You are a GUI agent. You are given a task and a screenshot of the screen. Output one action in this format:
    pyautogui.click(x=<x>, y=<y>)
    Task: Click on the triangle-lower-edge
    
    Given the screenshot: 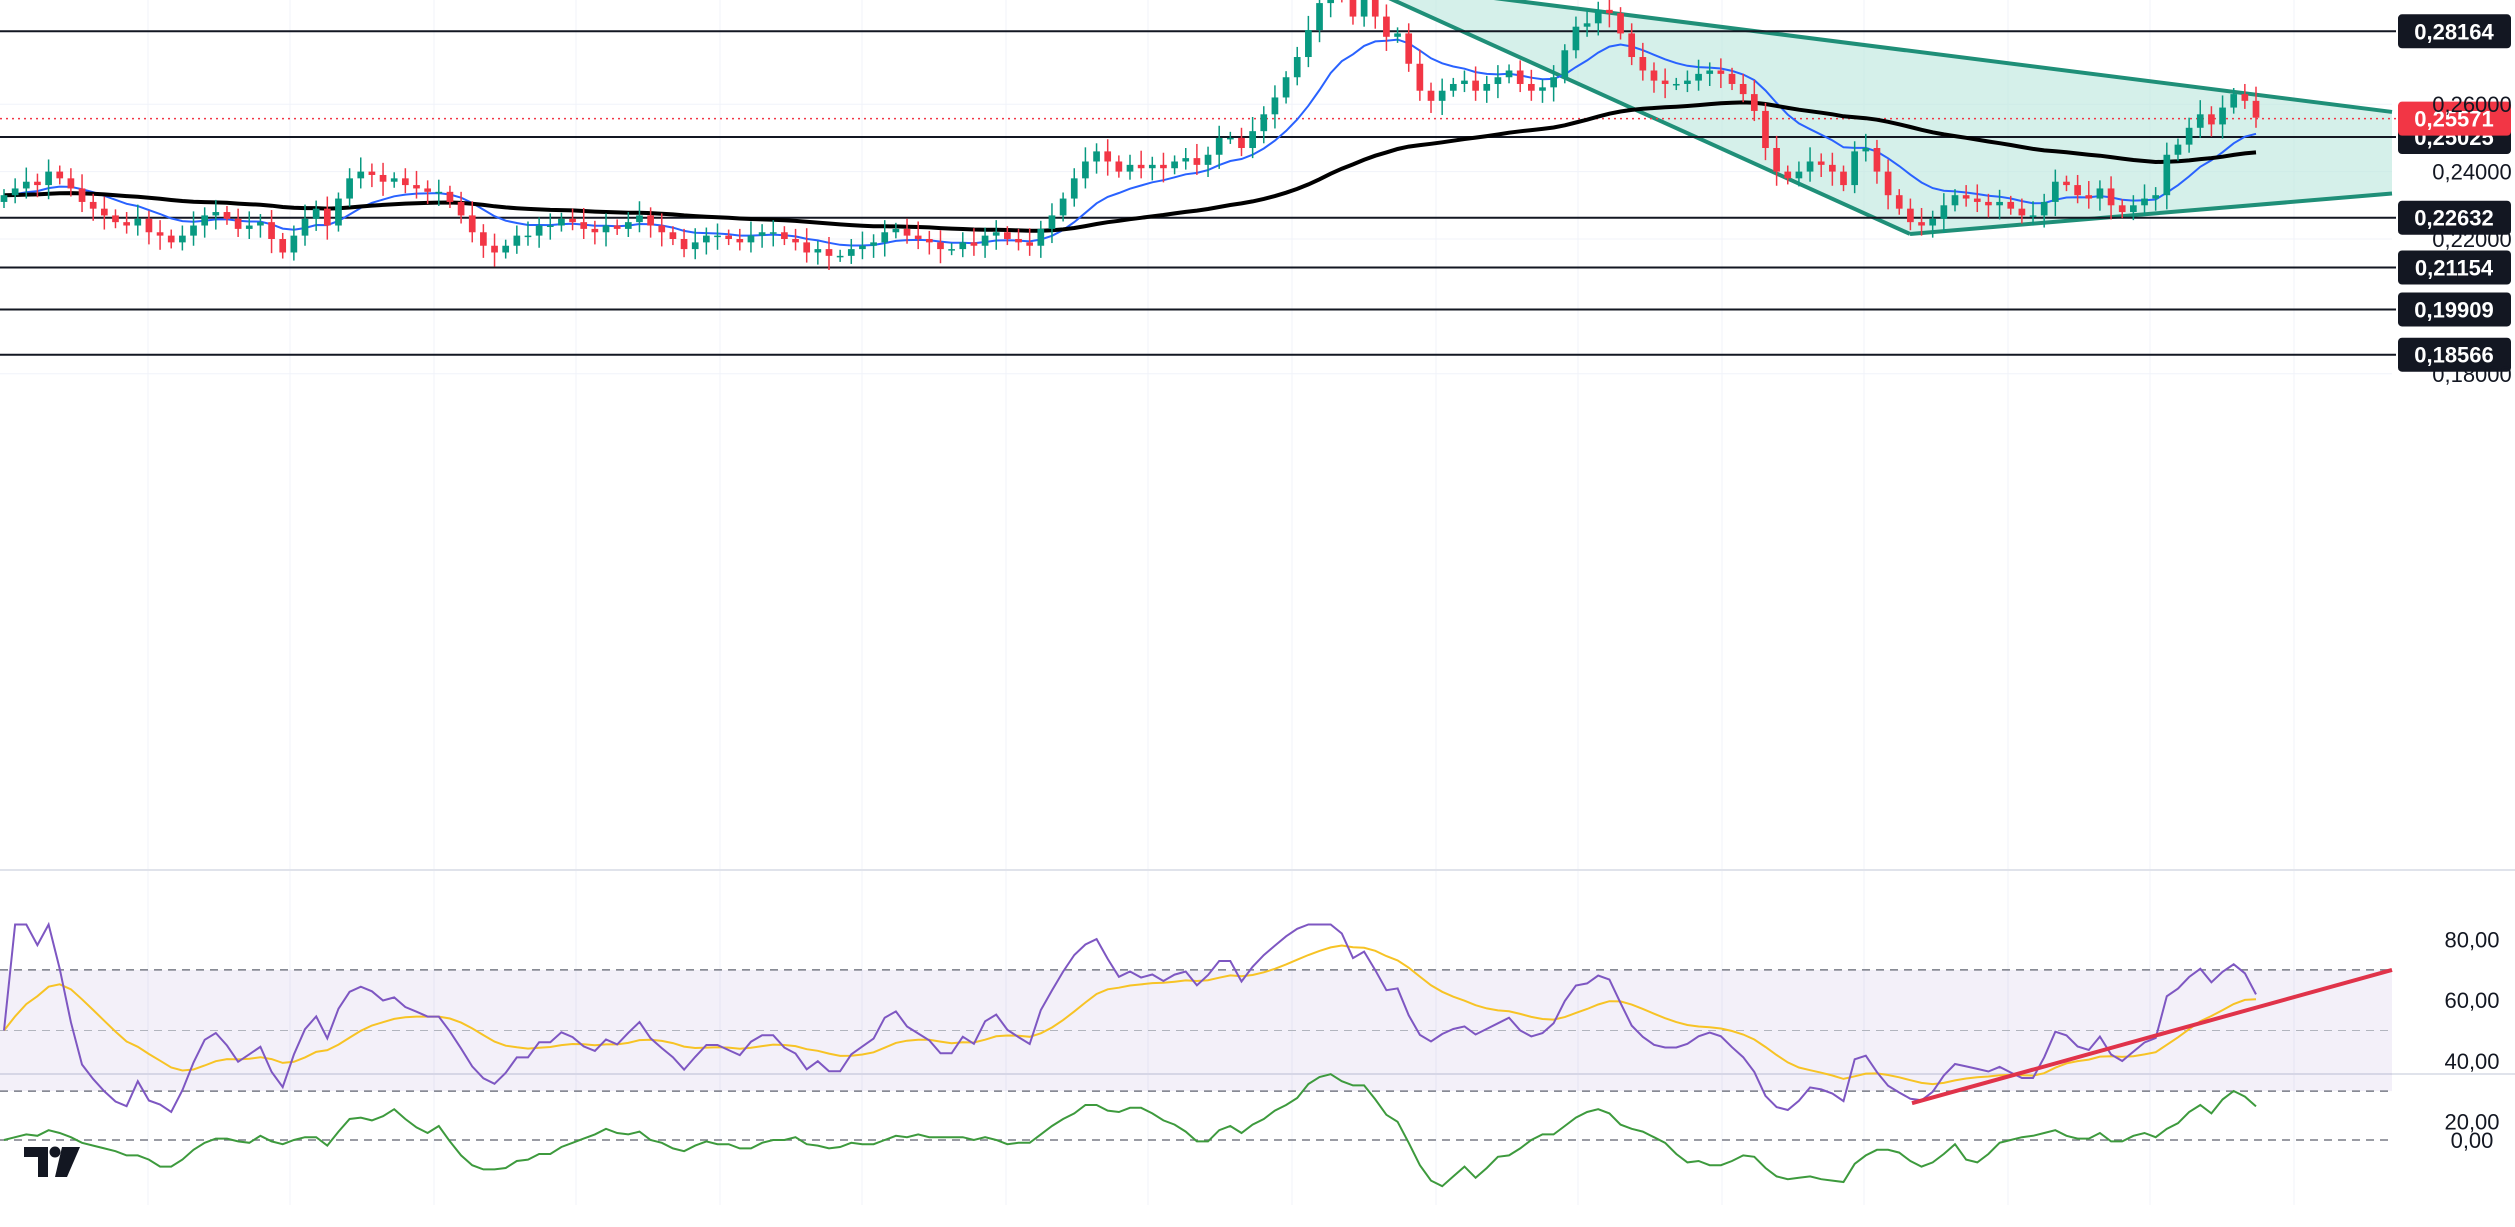 What is the action you would take?
    pyautogui.click(x=2151, y=213)
    